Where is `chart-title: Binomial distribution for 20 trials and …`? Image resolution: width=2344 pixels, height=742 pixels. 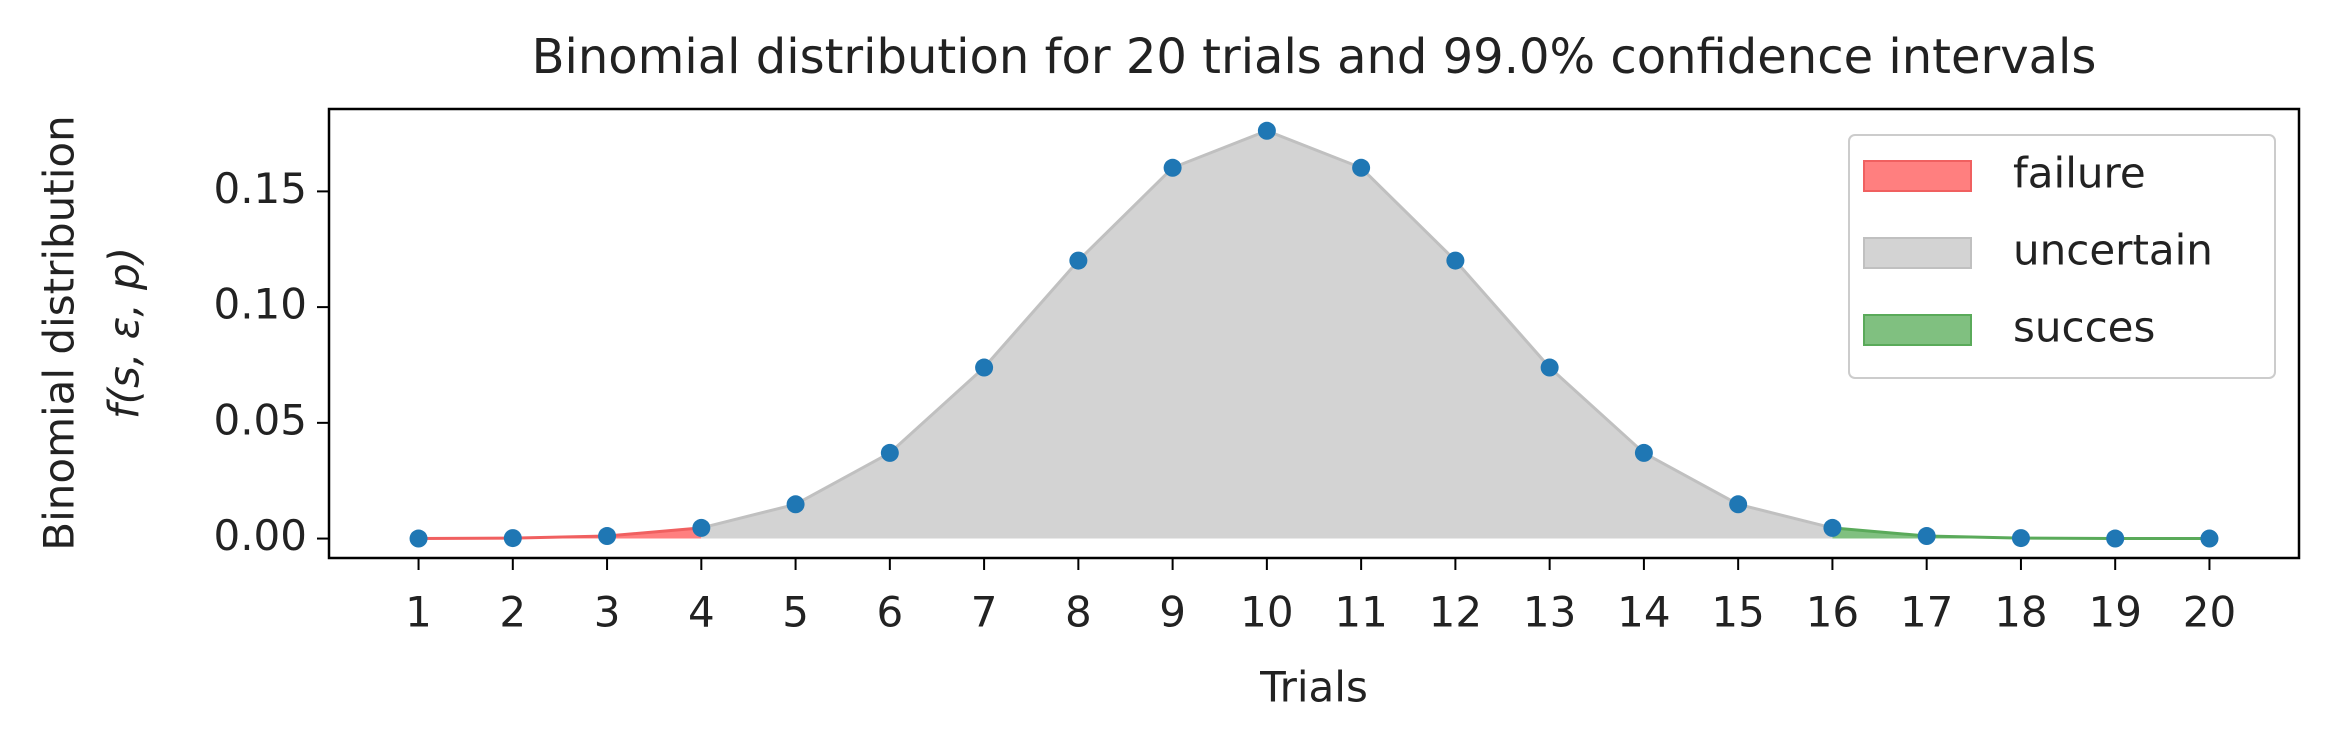 chart-title: Binomial distribution for 20 trials and … is located at coordinates (1314, 57).